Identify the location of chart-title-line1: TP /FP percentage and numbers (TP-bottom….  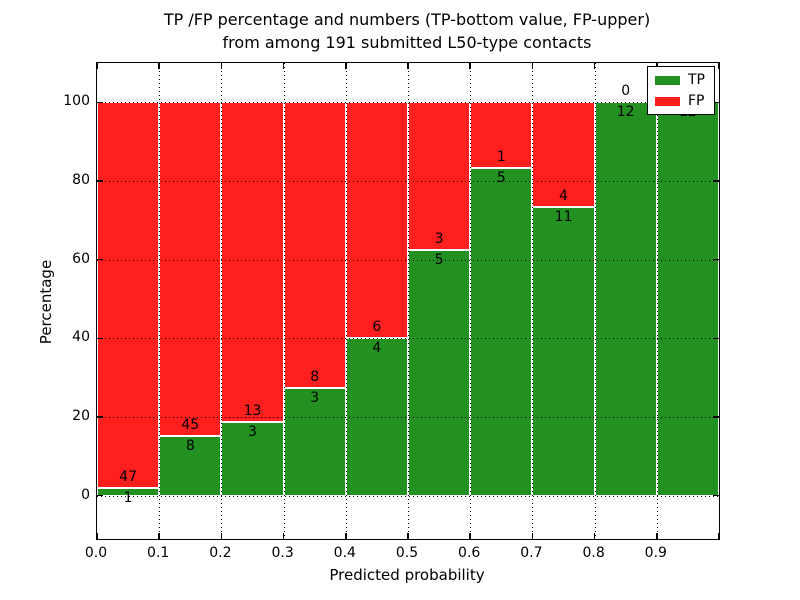
(407, 19).